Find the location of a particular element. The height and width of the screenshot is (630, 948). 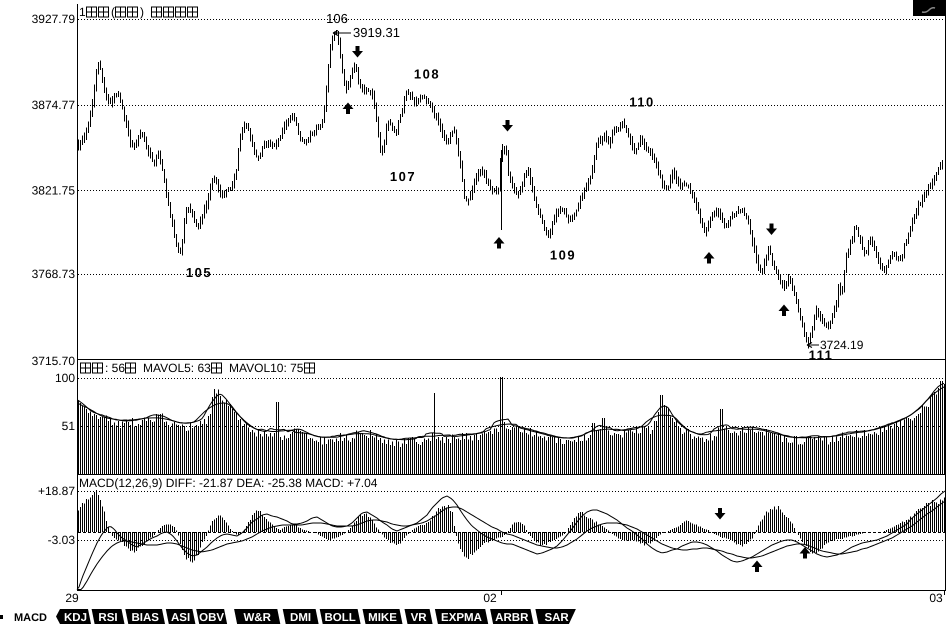

svg-text: 3724.19 is located at coordinates (842, 345).